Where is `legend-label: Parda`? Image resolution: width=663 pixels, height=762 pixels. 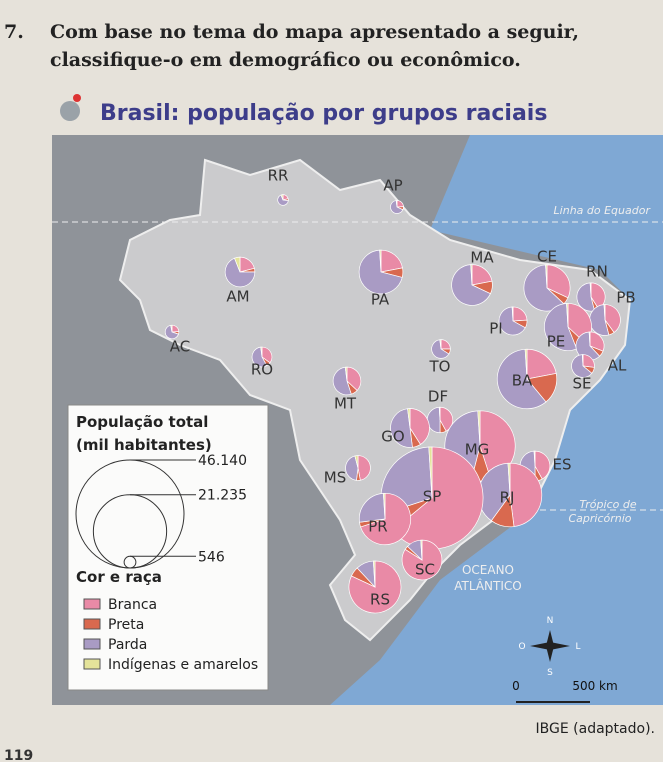 legend-label: Parda is located at coordinates (127, 645).